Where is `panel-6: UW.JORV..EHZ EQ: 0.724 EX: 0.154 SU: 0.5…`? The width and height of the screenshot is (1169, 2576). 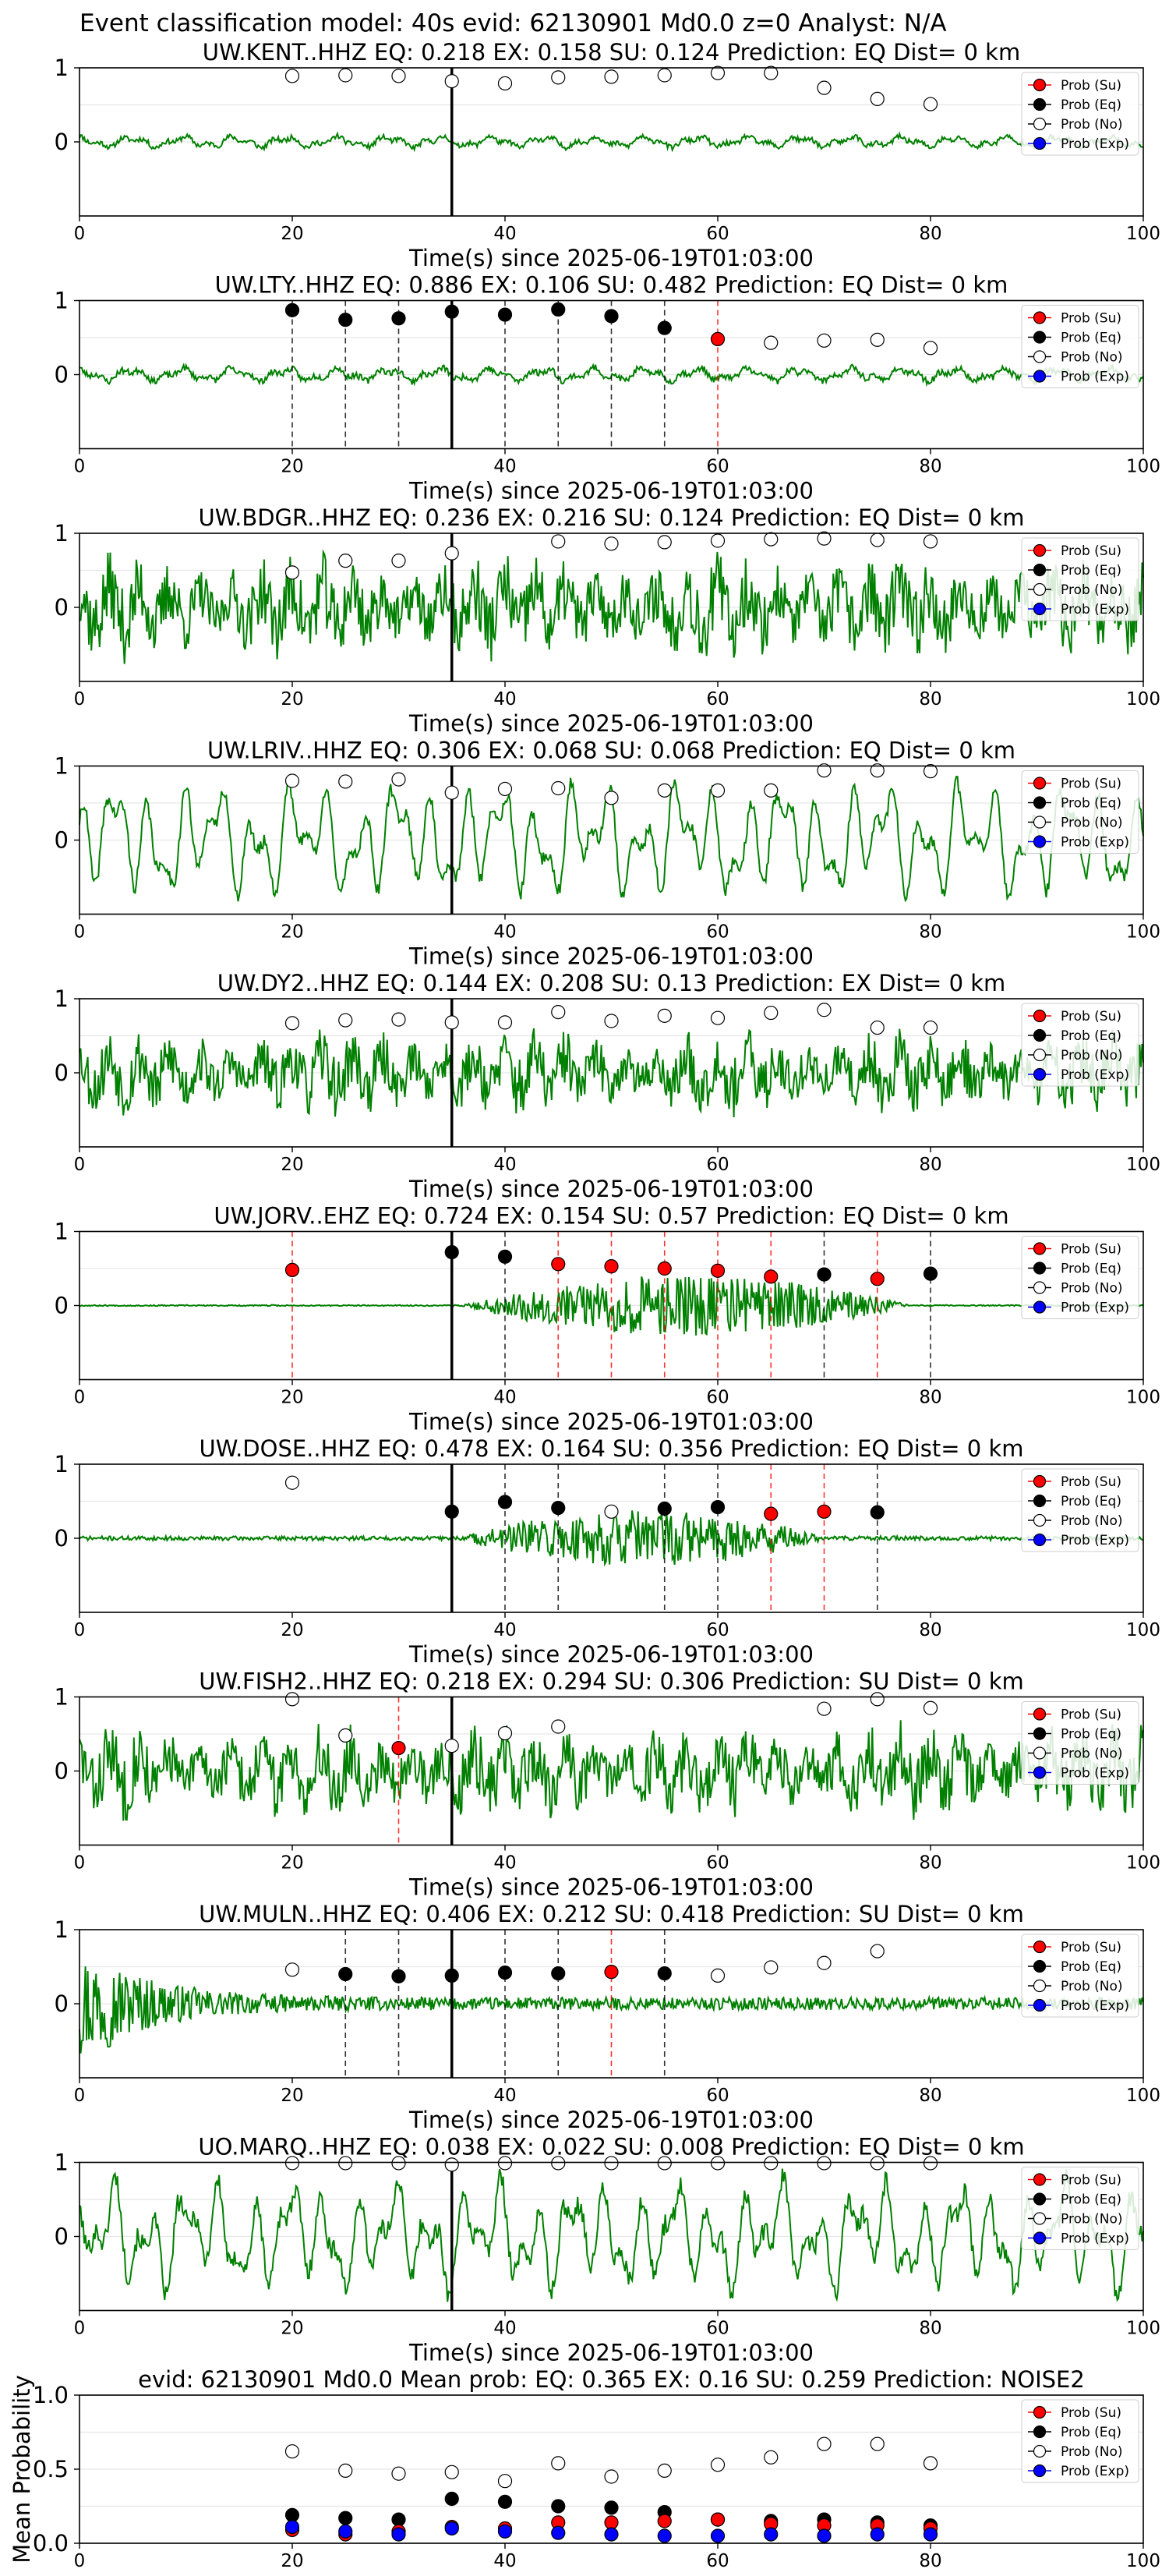 panel-6: UW.JORV..EHZ EQ: 0.724 EX: 0.154 SU: 0.5… is located at coordinates (607, 1319).